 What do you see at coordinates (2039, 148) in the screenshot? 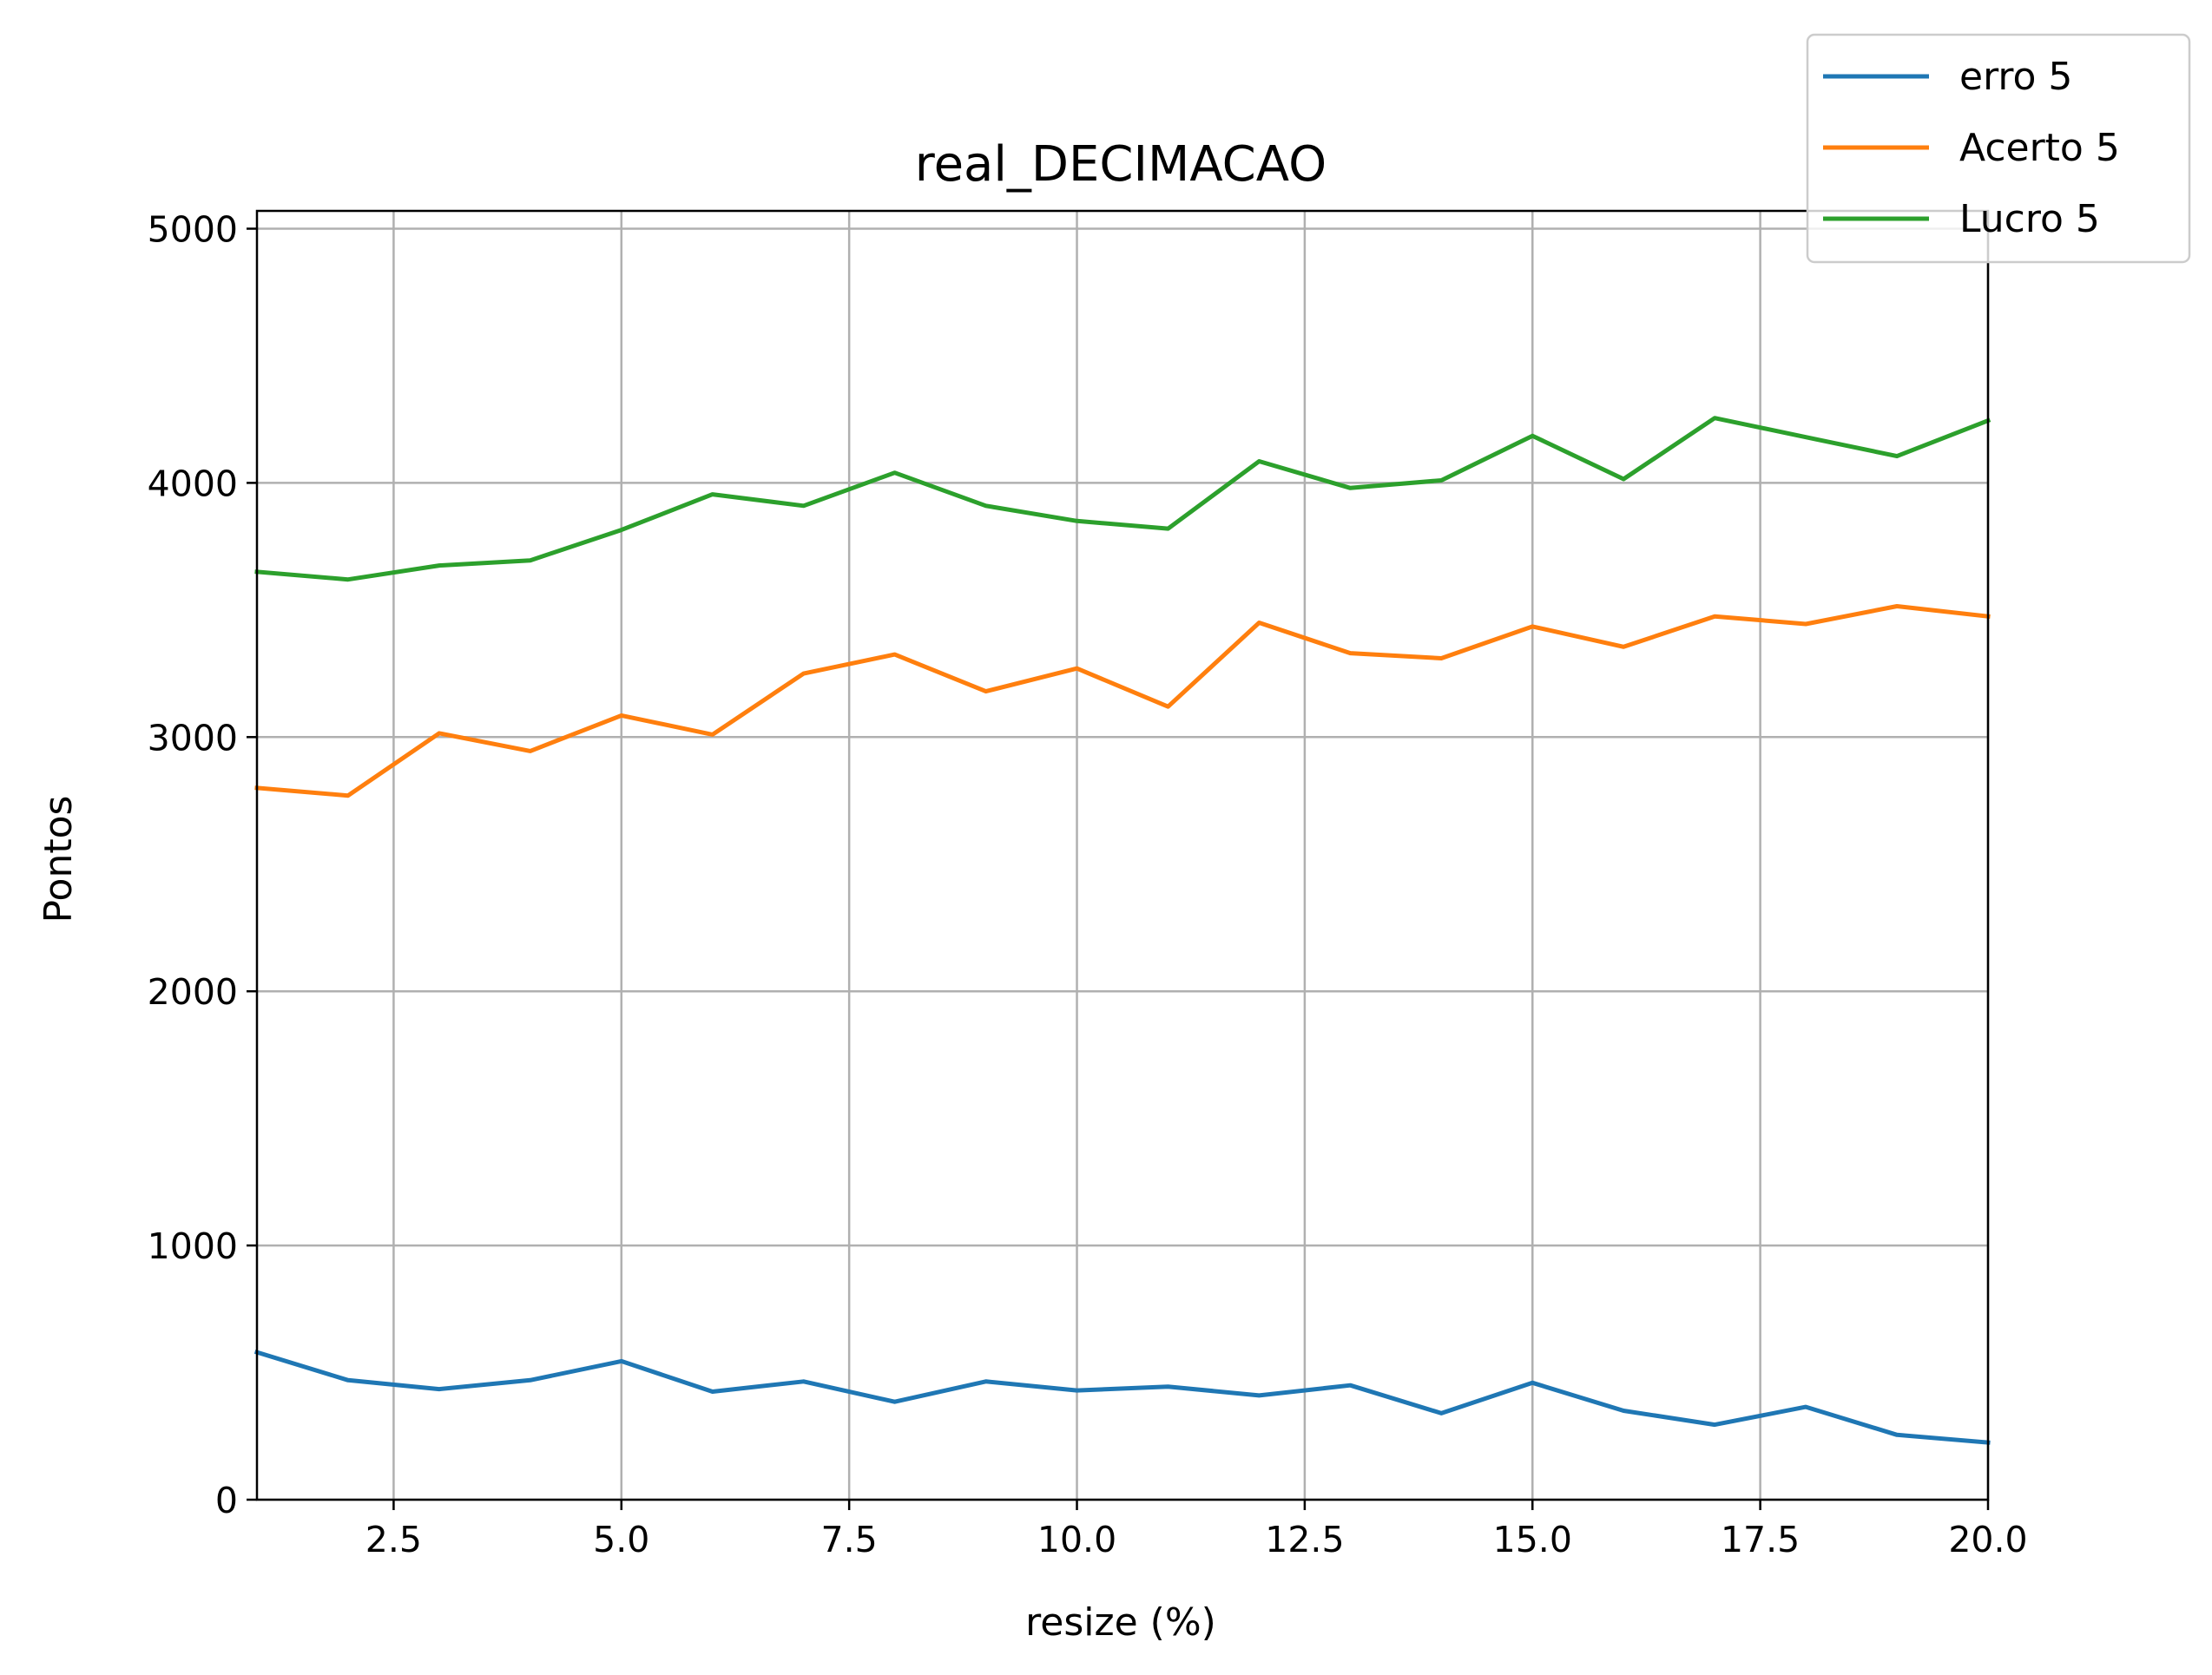
I see `legend-label-acerto-5: Acerto 5` at bounding box center [2039, 148].